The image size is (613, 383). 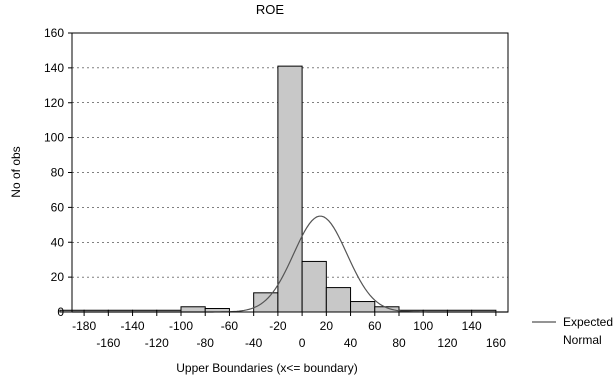 I want to click on x-tick-label-upper: -60, so click(x=230, y=326).